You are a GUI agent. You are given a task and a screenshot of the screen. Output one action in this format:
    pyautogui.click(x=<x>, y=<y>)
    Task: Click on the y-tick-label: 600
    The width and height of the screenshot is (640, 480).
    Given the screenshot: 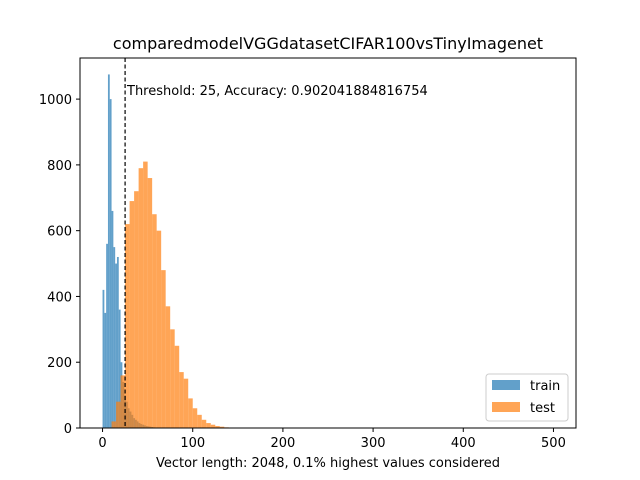 What is the action you would take?
    pyautogui.click(x=59, y=232)
    